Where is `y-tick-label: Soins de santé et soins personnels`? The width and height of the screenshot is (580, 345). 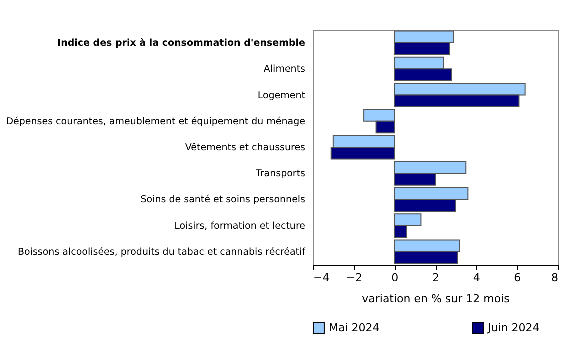
y-tick-label: Soins de santé et soins personnels is located at coordinates (223, 200).